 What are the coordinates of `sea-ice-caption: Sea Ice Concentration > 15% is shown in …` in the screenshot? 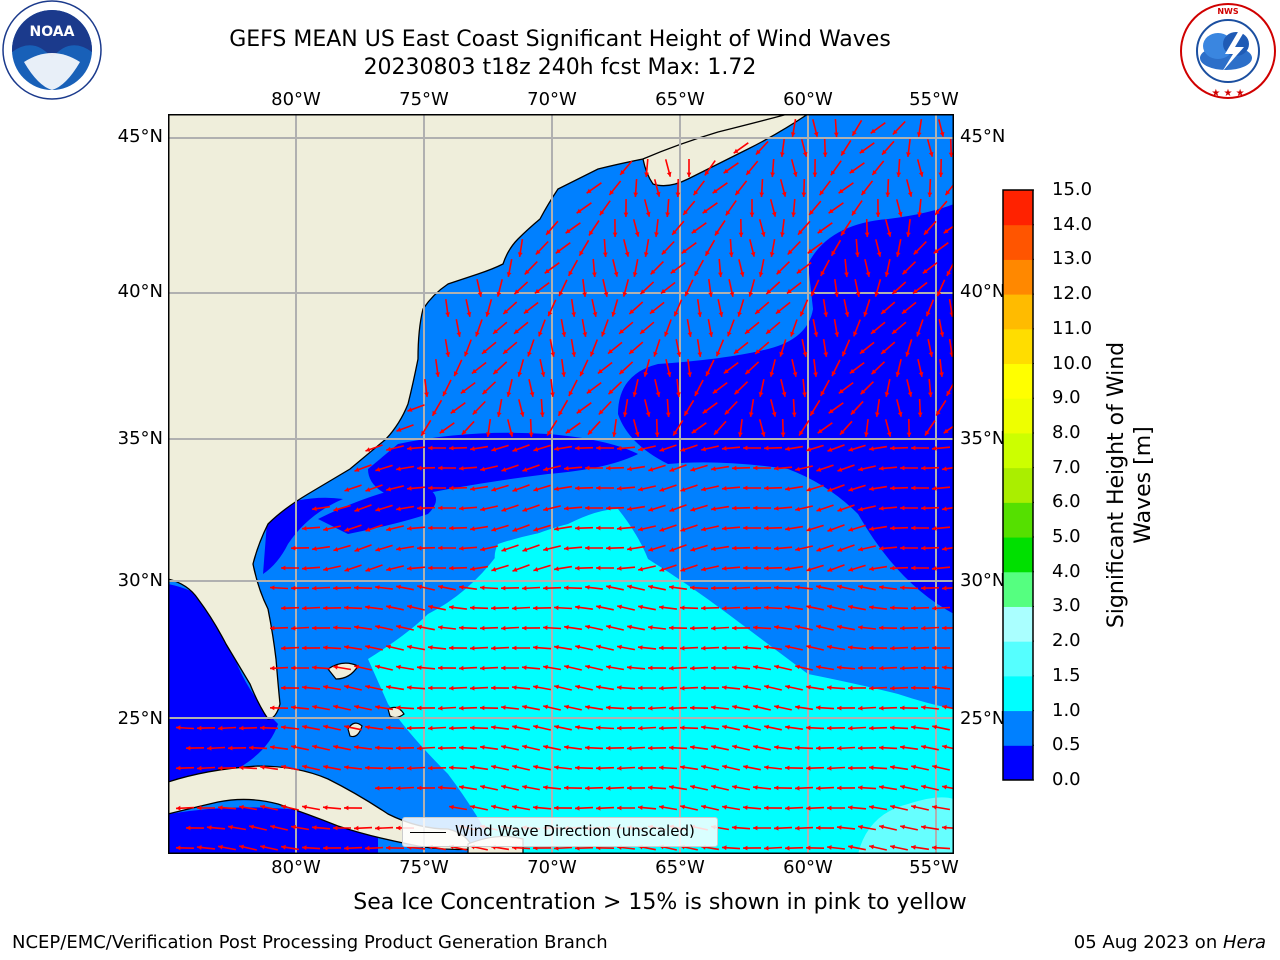 It's located at (660, 902).